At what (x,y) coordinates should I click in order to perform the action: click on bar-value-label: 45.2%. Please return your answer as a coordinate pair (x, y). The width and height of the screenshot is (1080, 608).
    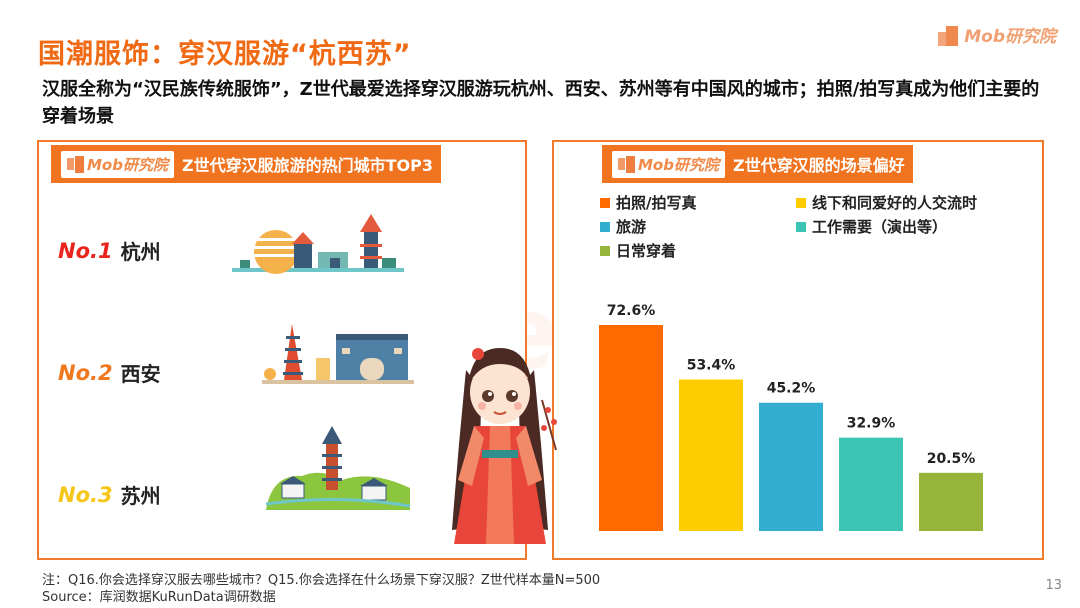
    Looking at the image, I should click on (791, 389).